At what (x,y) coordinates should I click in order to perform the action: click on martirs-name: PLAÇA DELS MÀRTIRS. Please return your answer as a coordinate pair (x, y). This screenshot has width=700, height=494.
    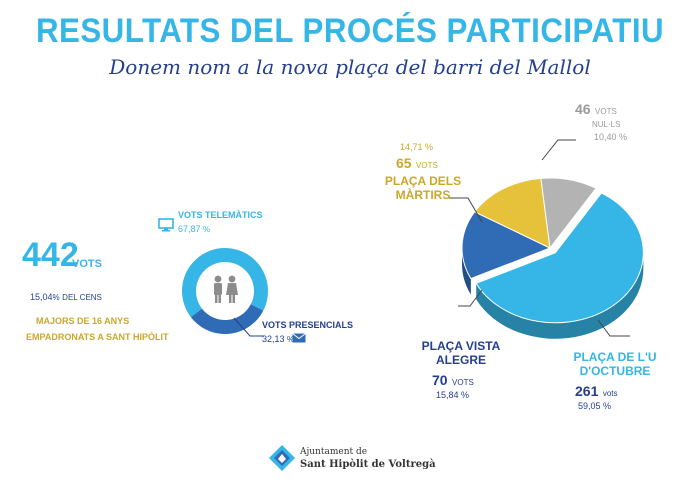
    Looking at the image, I should click on (423, 188).